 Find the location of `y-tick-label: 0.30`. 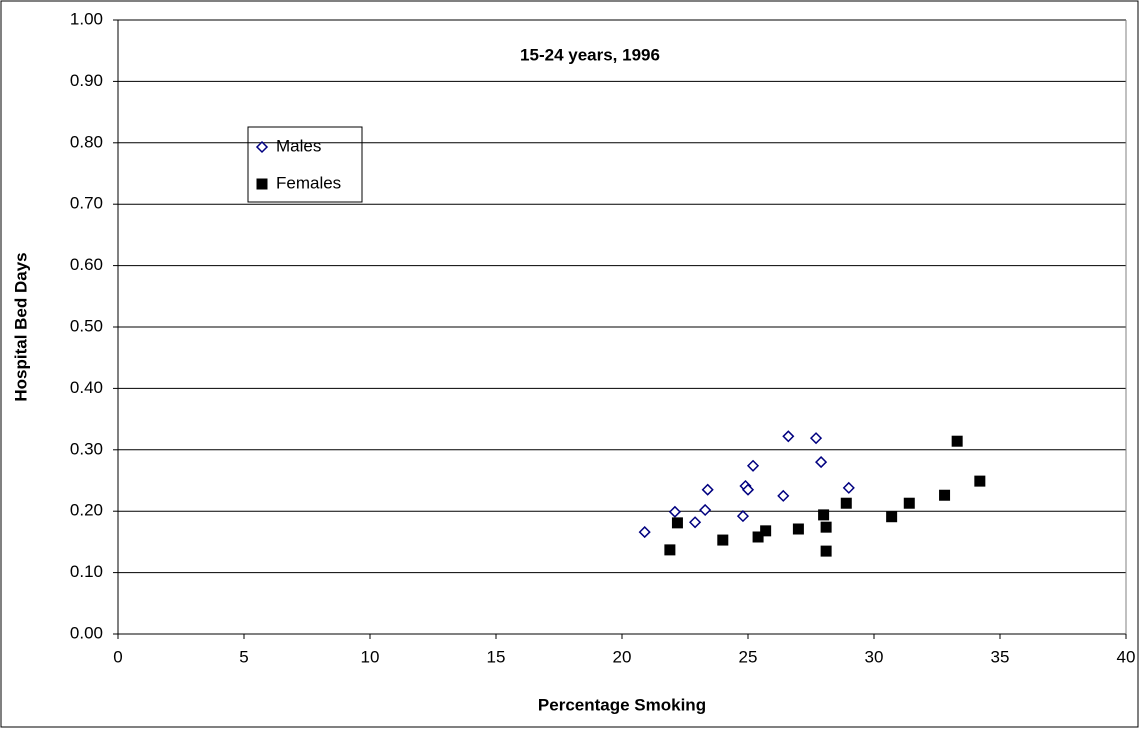

y-tick-label: 0.30 is located at coordinates (86, 448).